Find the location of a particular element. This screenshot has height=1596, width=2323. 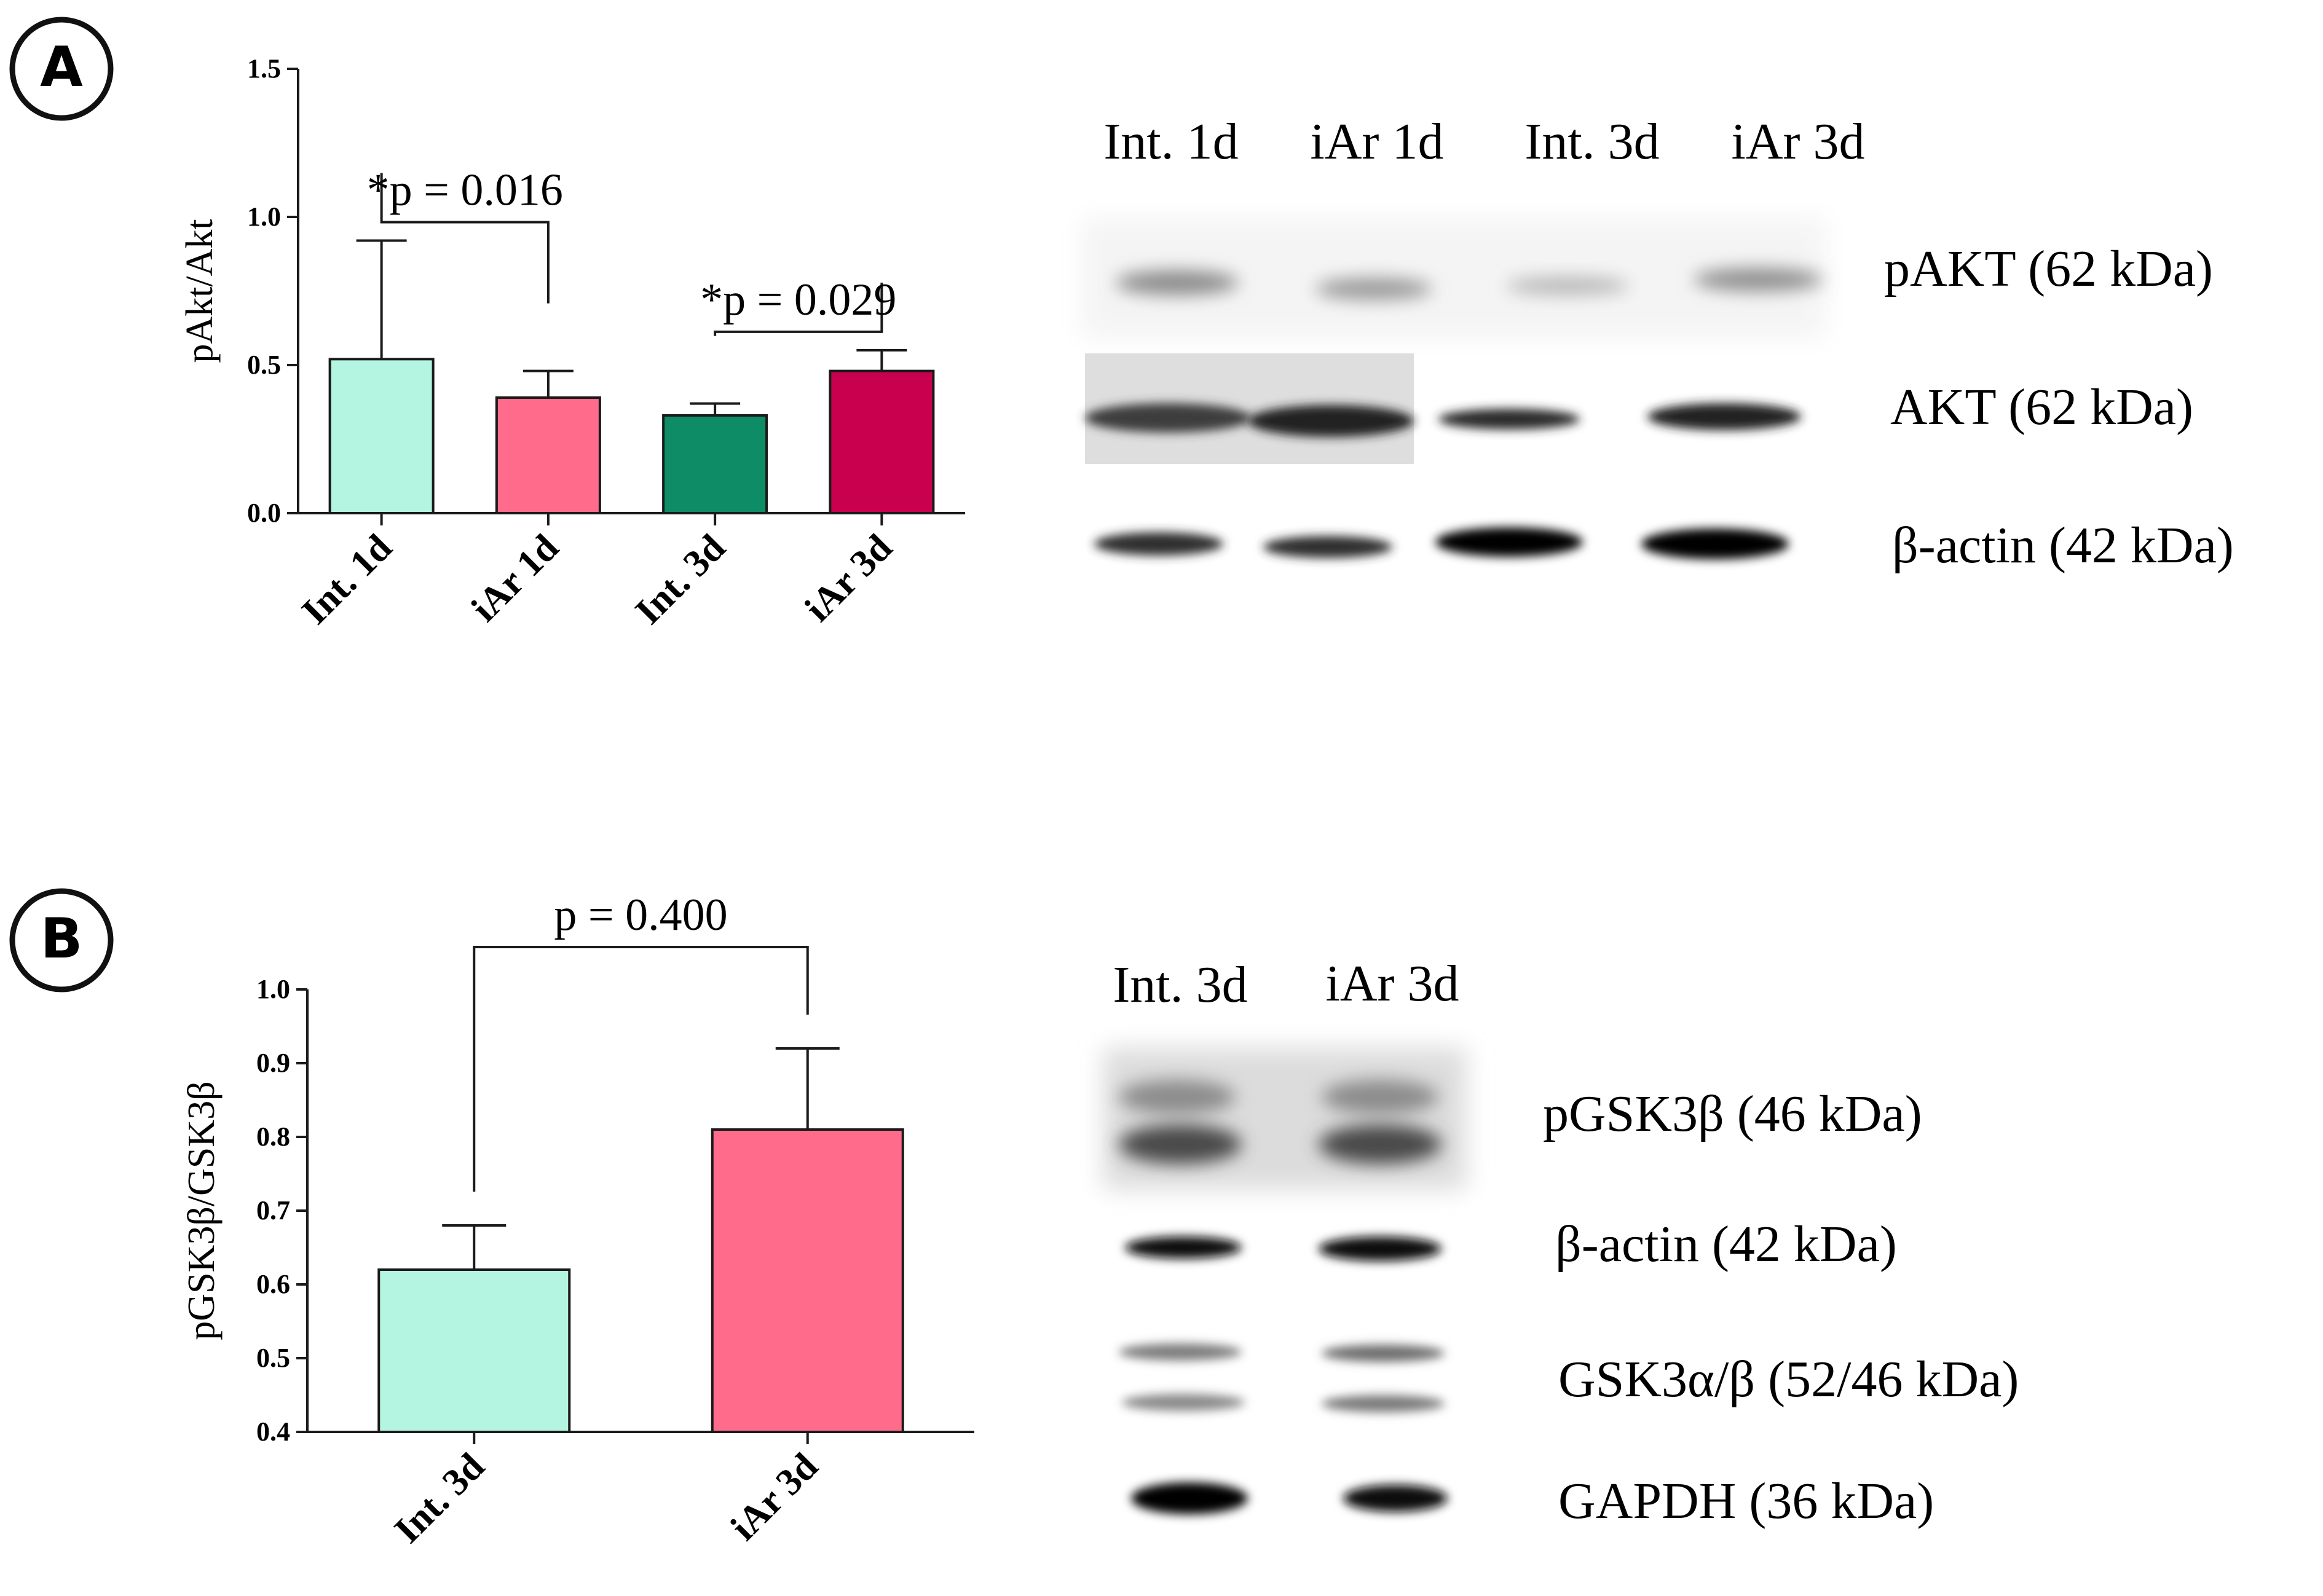

x-tick-label: iAr 1d is located at coordinates (515, 579).